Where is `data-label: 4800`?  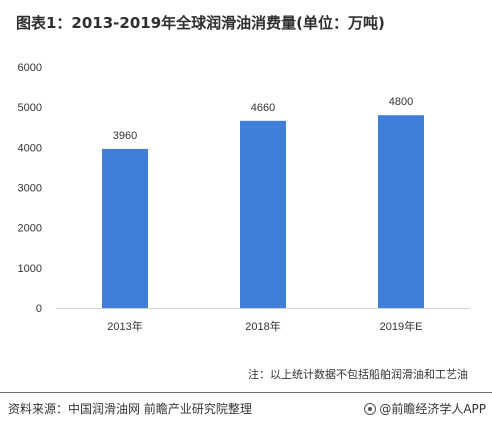
data-label: 4800 is located at coordinates (401, 102).